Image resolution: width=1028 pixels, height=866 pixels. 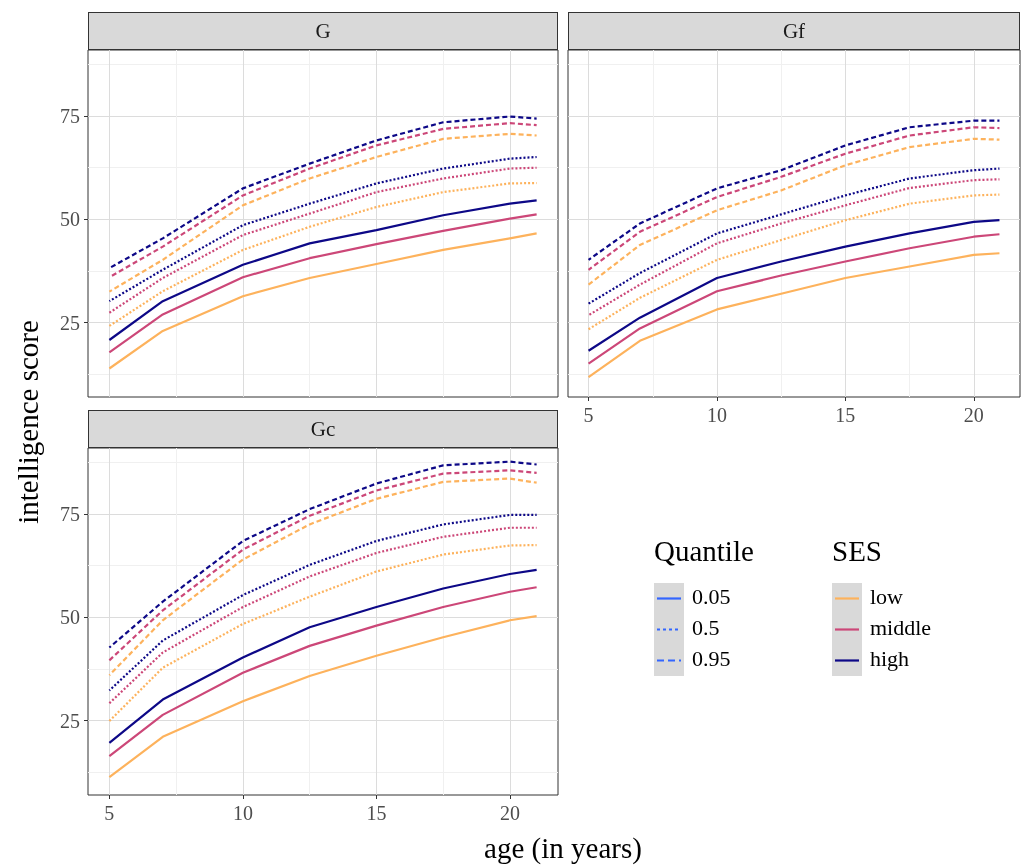 What do you see at coordinates (706, 628) in the screenshot?
I see `text: 0.5` at bounding box center [706, 628].